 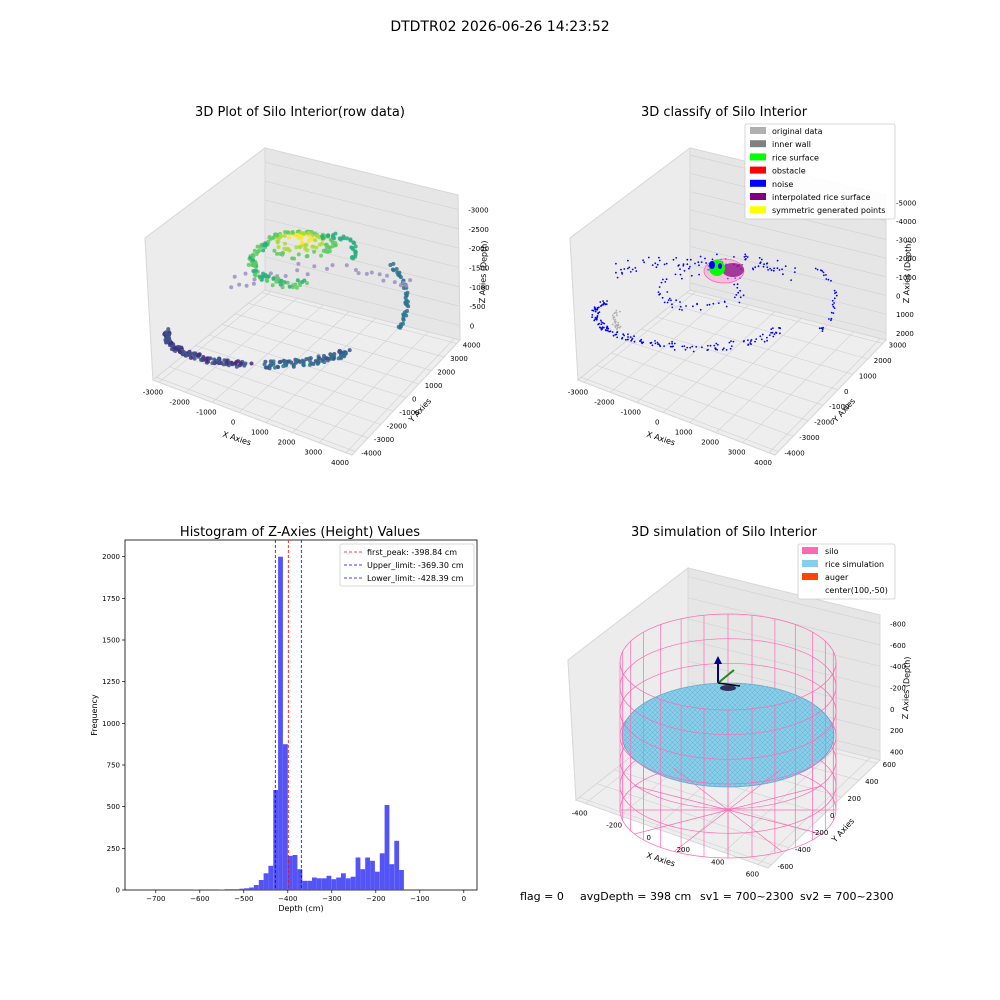 What do you see at coordinates (856, 590) in the screenshot?
I see `legend-label: center(100,-50)` at bounding box center [856, 590].